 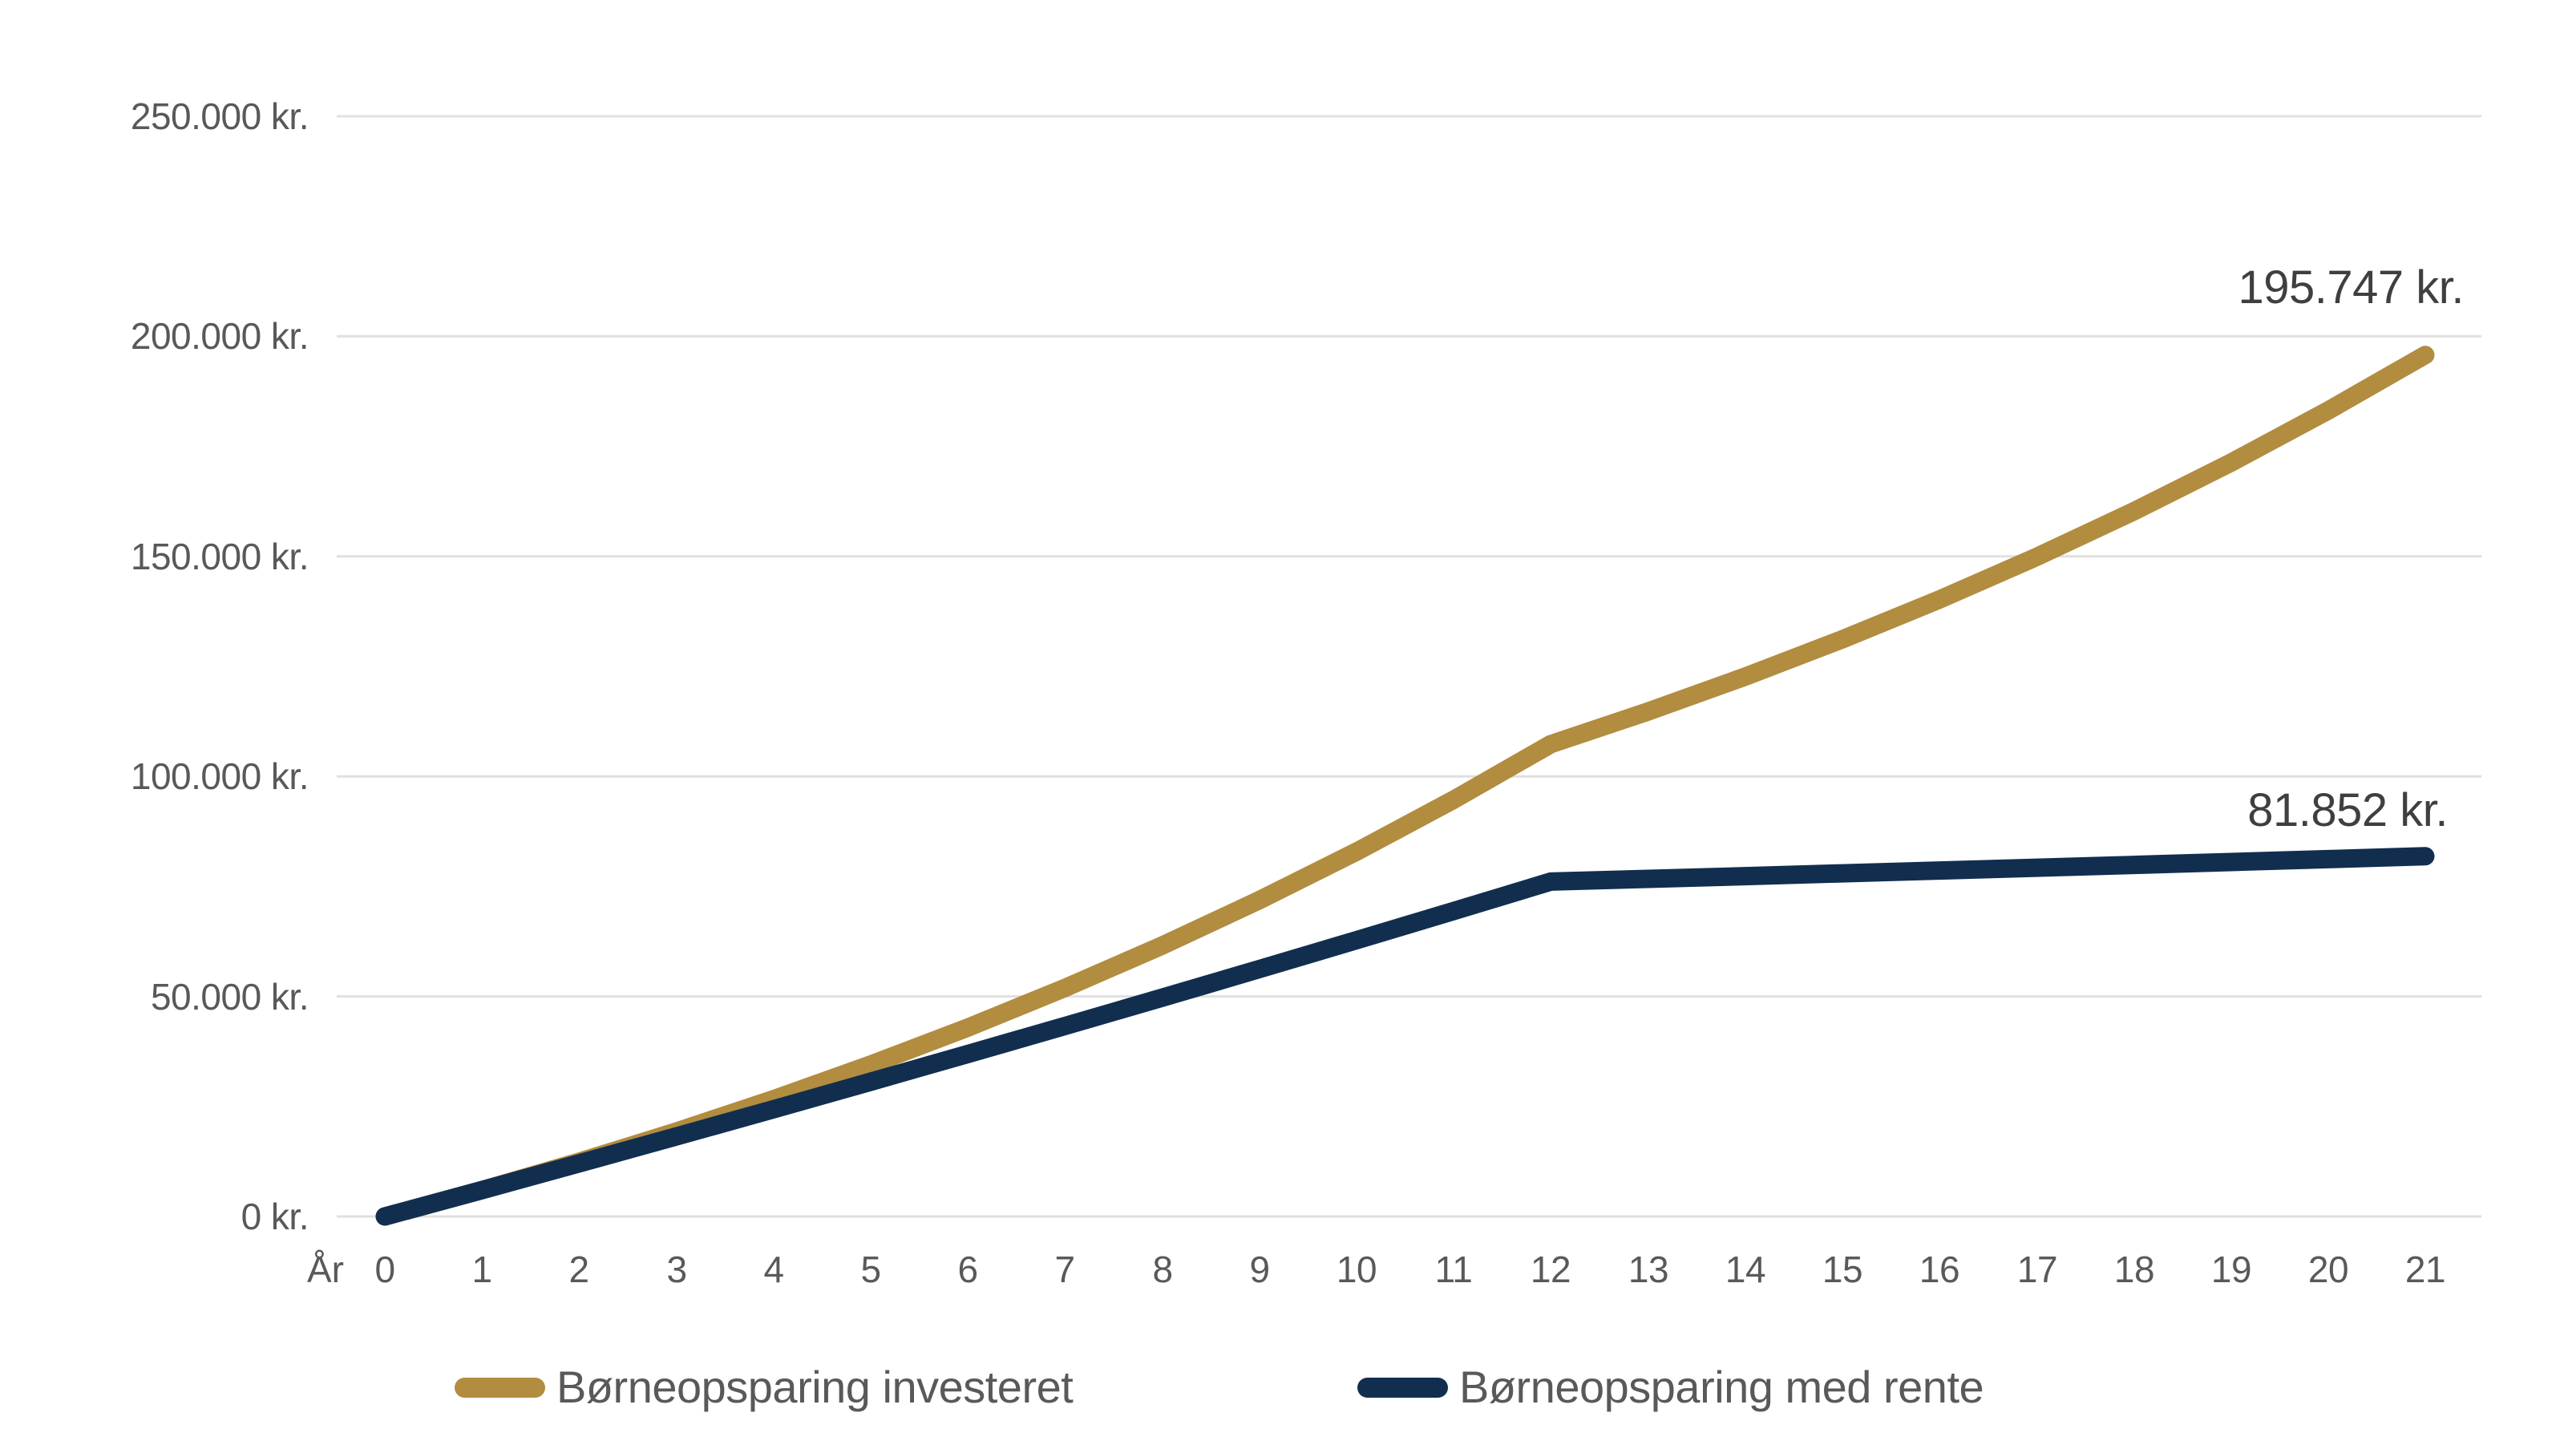 I want to click on x-tick-14: 14, so click(x=1745, y=1270).